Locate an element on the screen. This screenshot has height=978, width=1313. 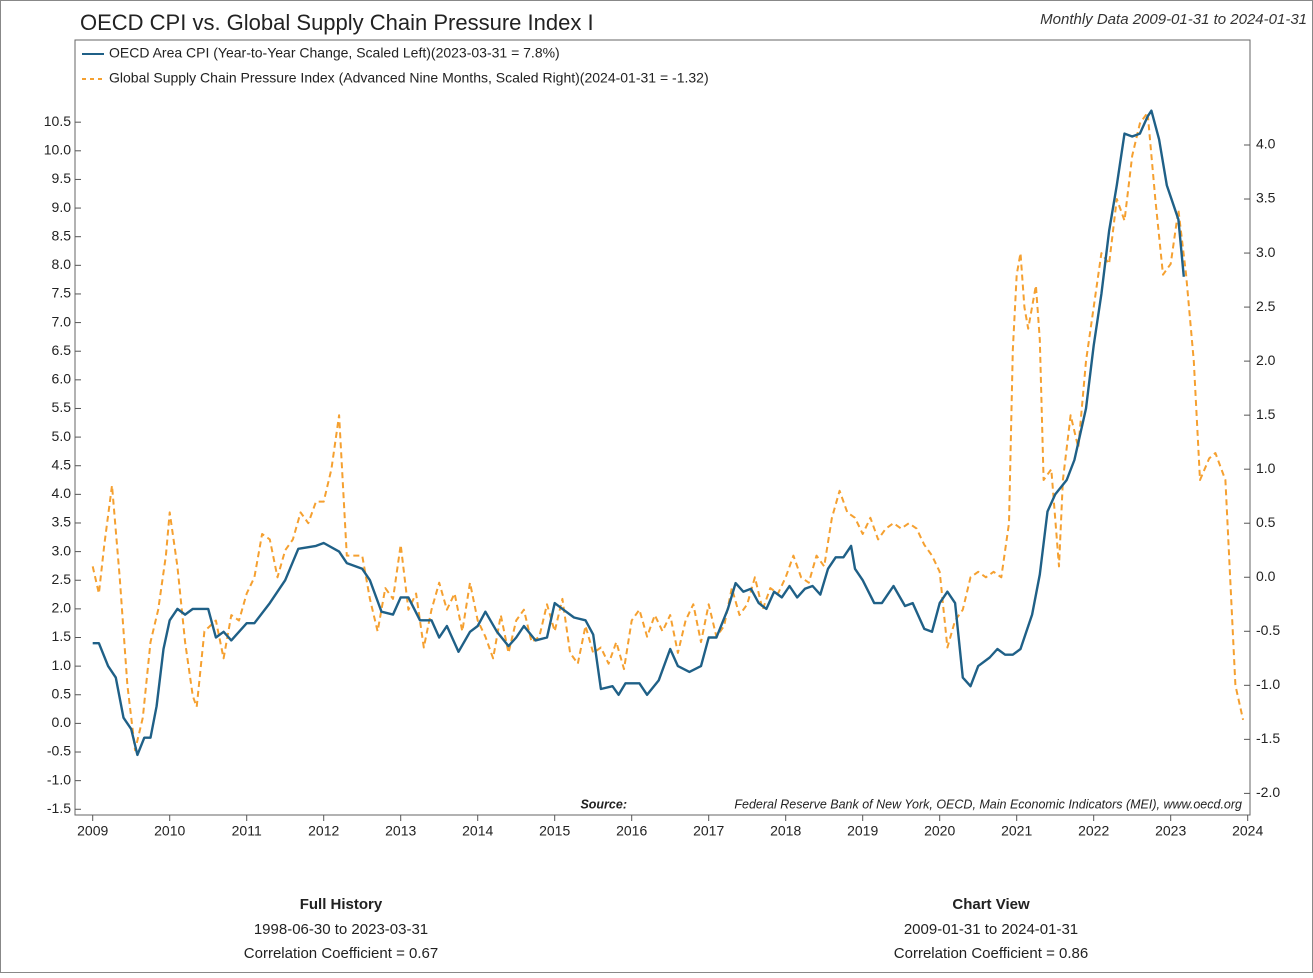
stat-range: 2009-01-31 to 2024-01-31 is located at coordinates (991, 929).